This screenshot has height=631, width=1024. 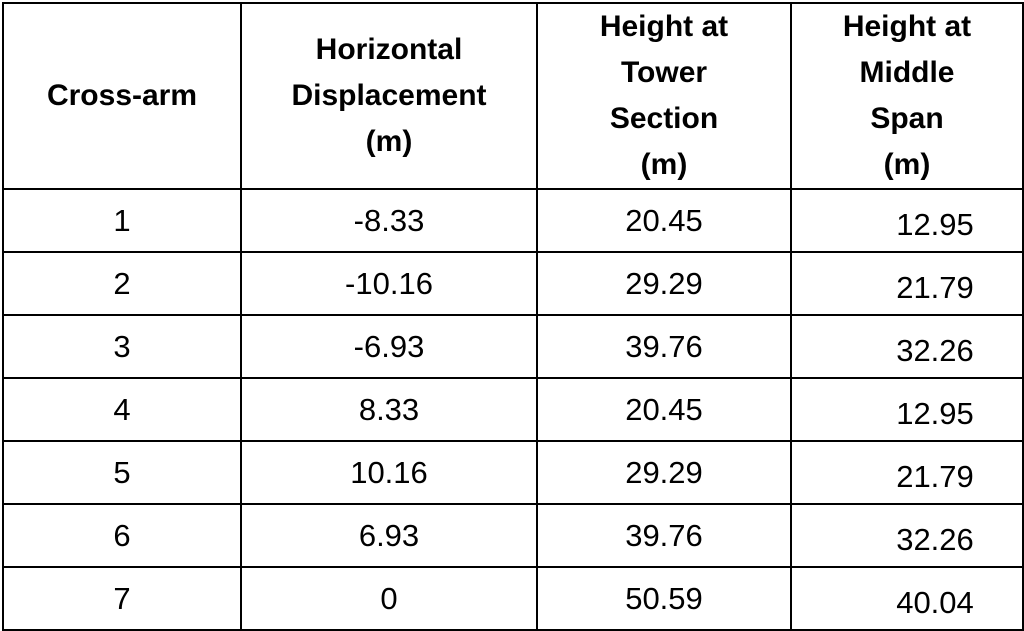 What do you see at coordinates (122, 96) in the screenshot?
I see `header-cell: Cross-arm` at bounding box center [122, 96].